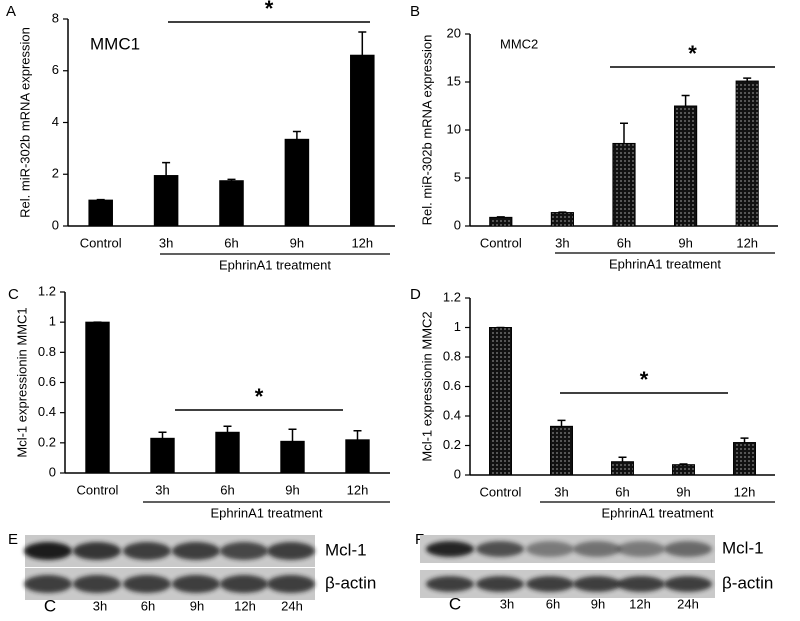  Describe the element at coordinates (454, 128) in the screenshot. I see `y-tick-label: 10` at that location.